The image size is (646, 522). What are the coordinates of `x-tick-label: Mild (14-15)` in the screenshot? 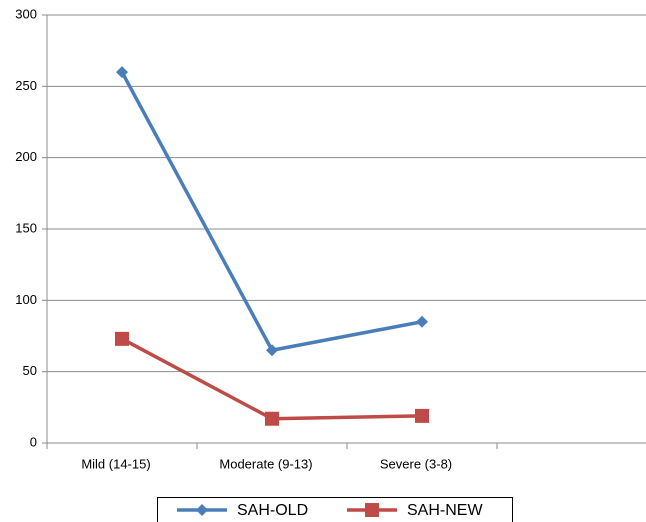 It's located at (115, 463).